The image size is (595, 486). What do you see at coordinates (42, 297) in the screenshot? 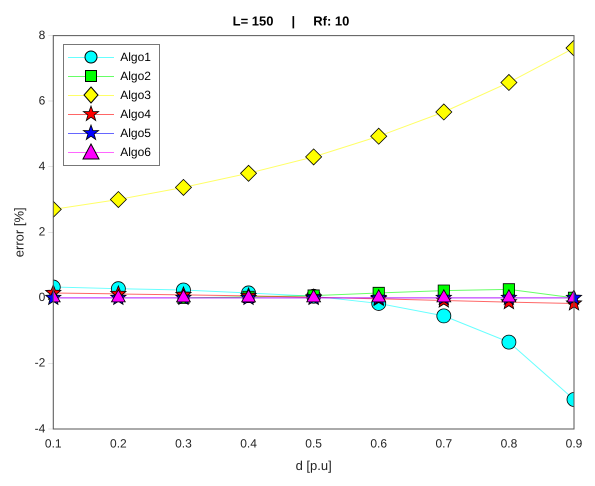
I see `y-tick-label: 0` at bounding box center [42, 297].